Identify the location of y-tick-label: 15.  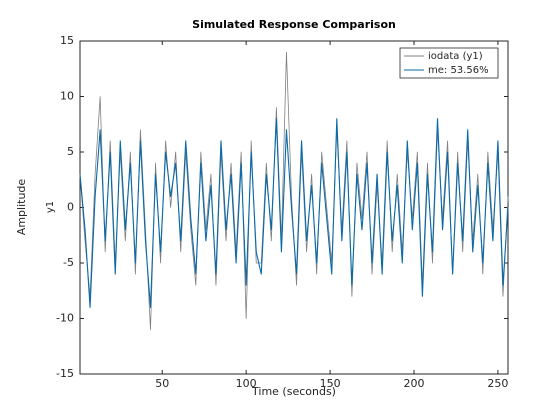
(67, 40).